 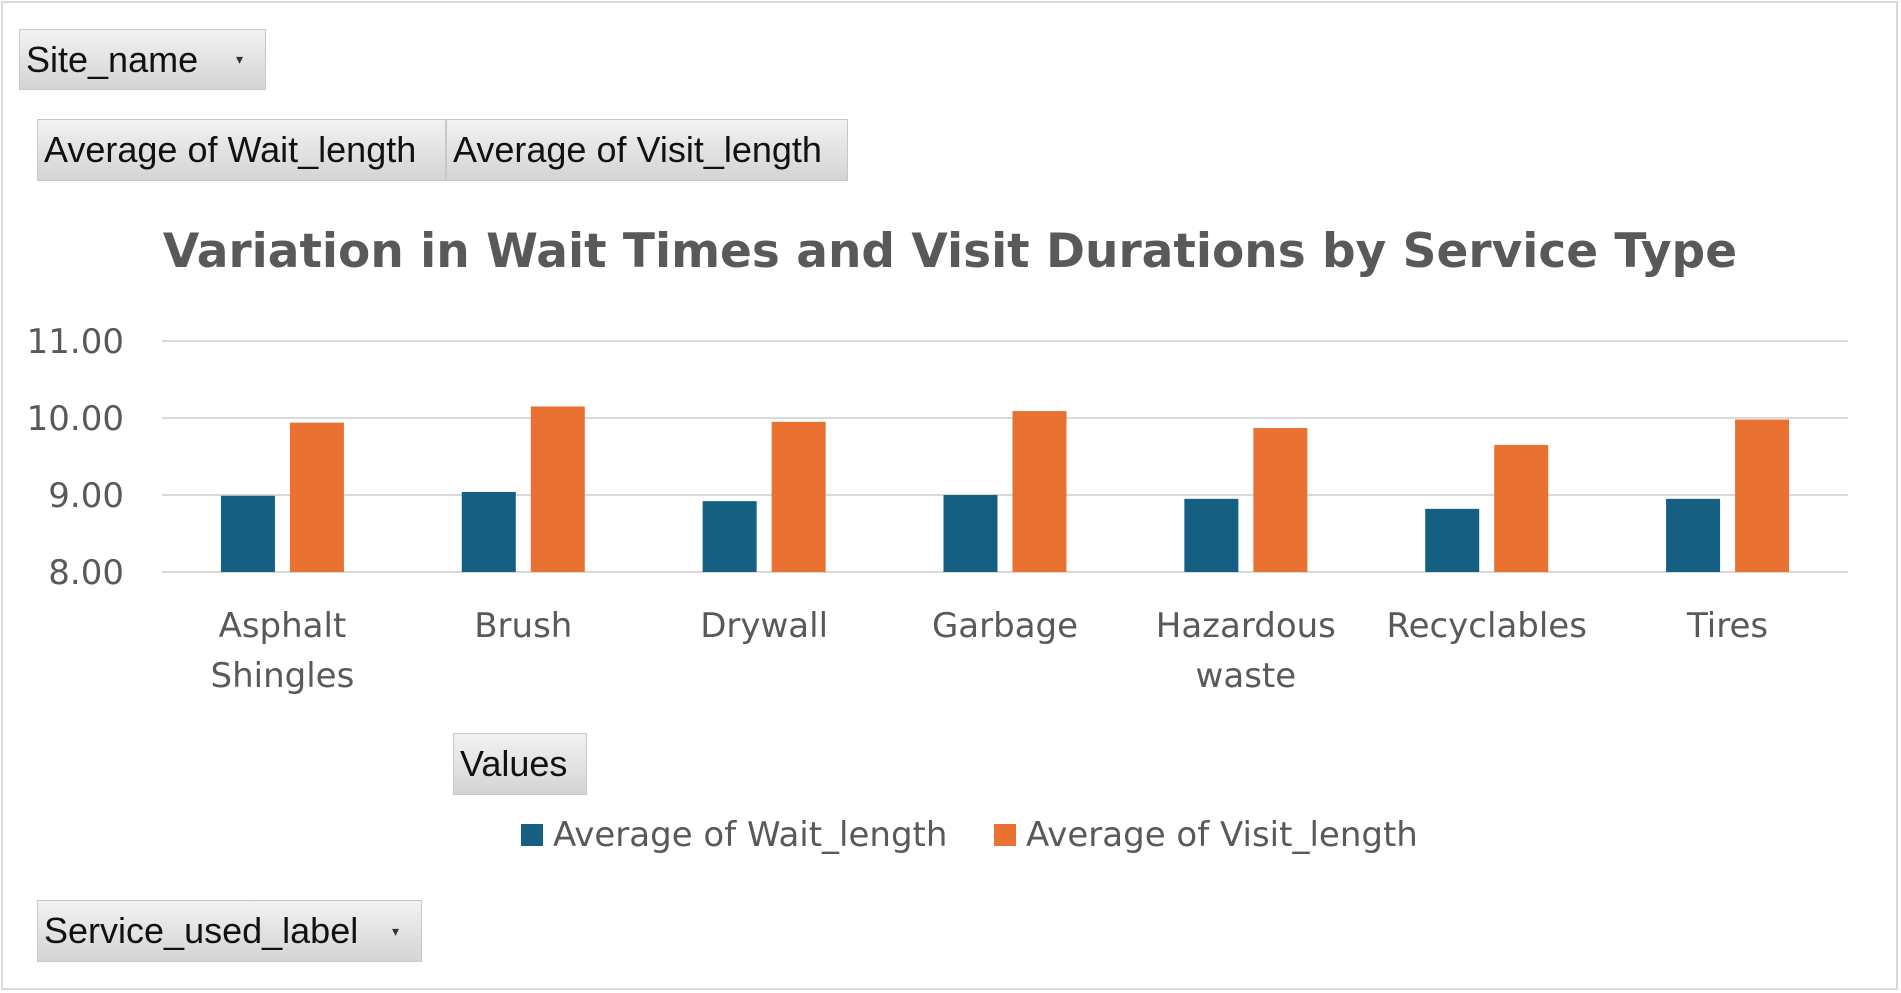 I want to click on service-used-filter-label: Service_used_label, so click(x=201, y=930).